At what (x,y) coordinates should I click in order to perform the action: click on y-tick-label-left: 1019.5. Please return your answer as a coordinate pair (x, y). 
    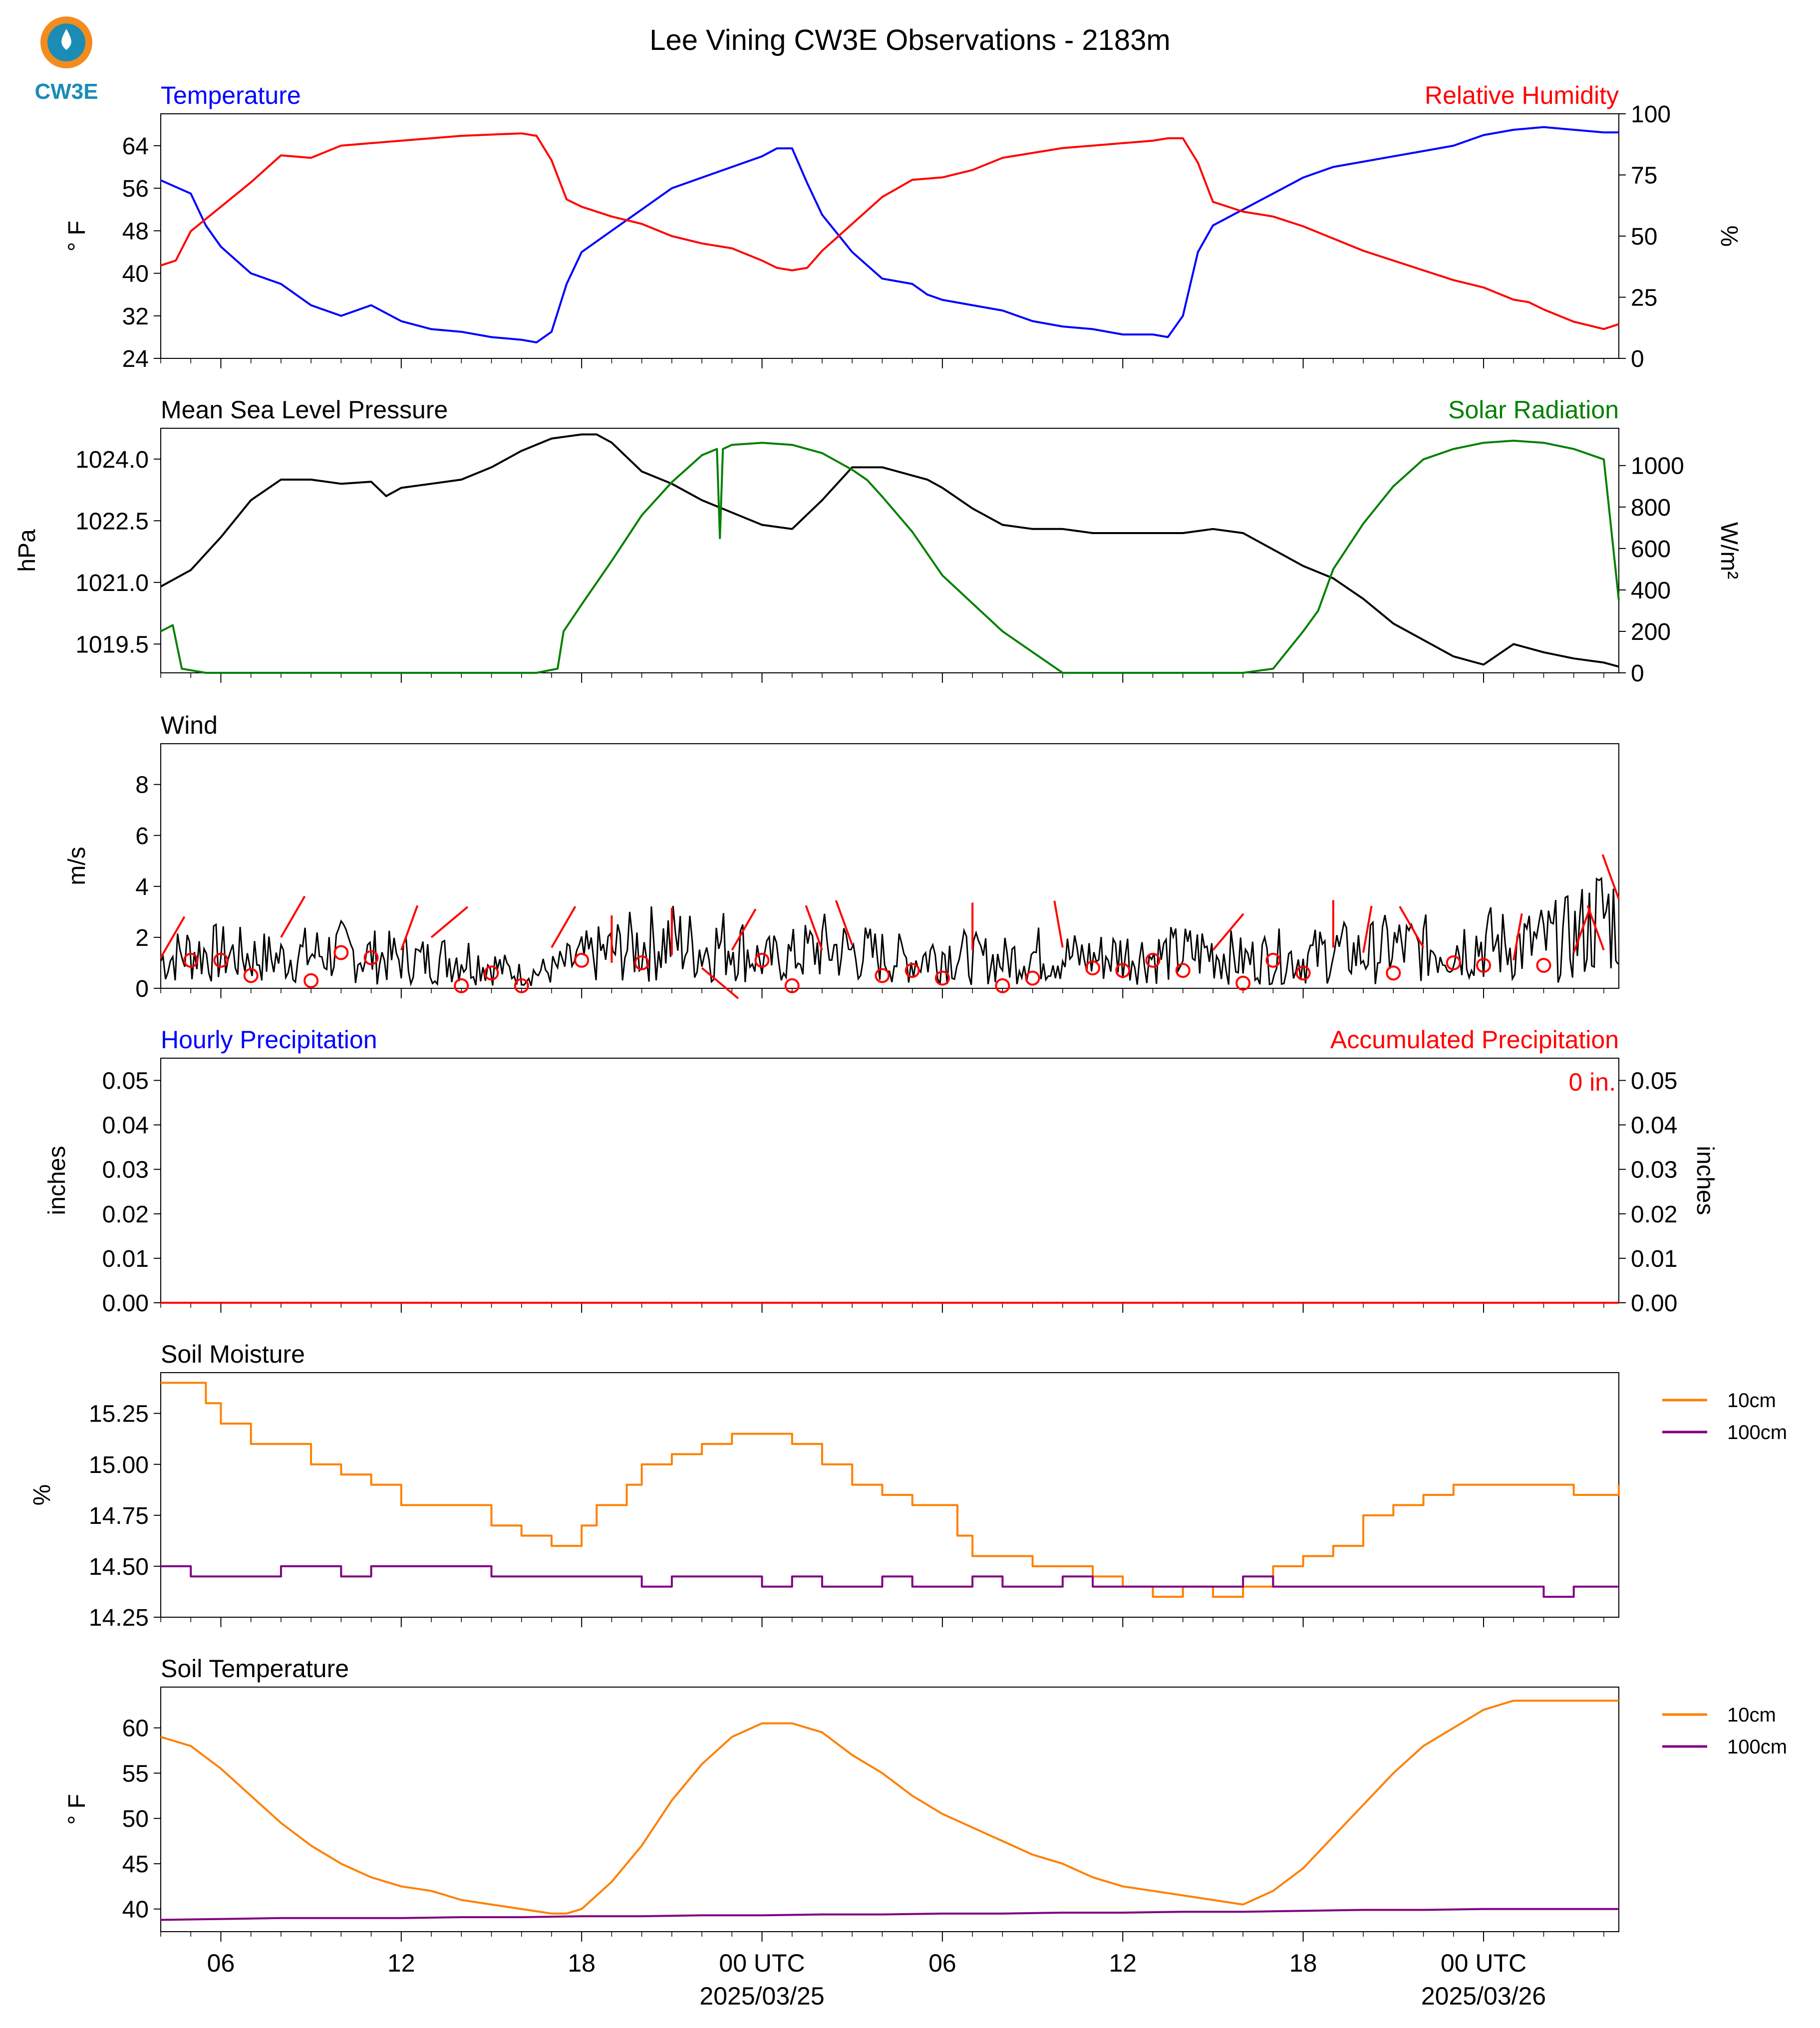
    Looking at the image, I should click on (112, 644).